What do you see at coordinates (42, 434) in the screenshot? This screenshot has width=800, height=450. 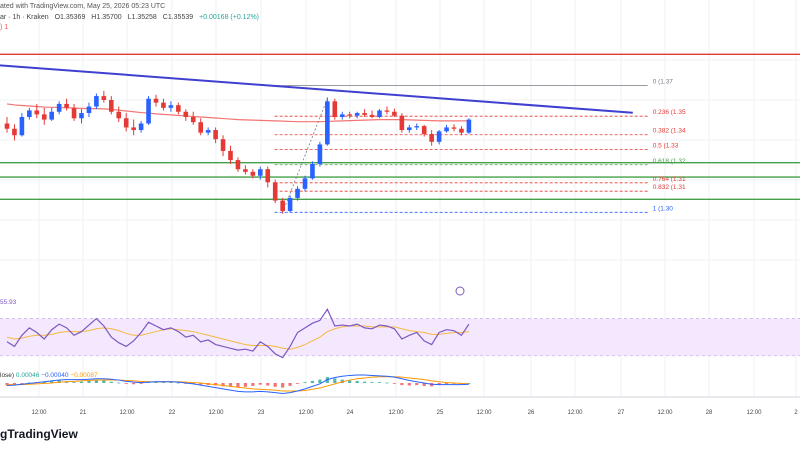 I see `brand-name: TradingView` at bounding box center [42, 434].